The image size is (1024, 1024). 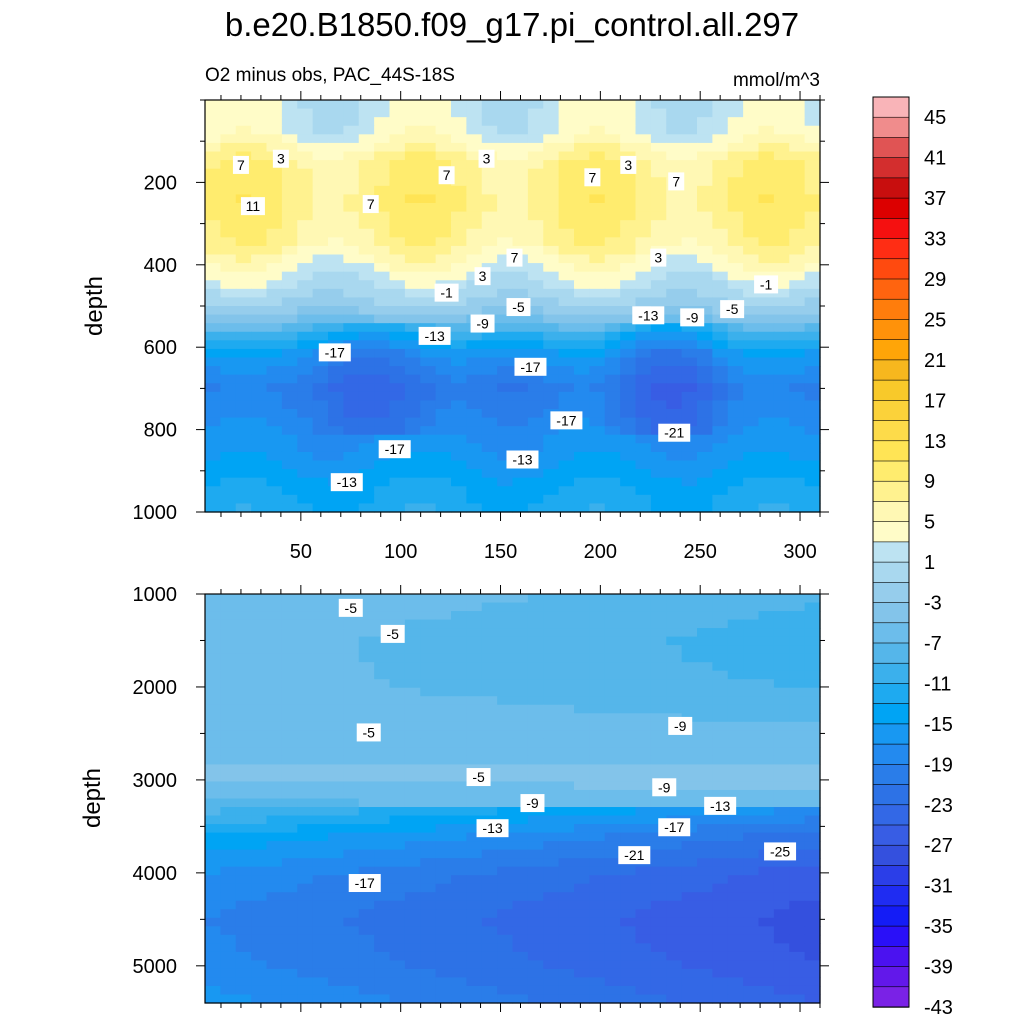 I want to click on contour-label-text: 3, so click(x=628, y=165).